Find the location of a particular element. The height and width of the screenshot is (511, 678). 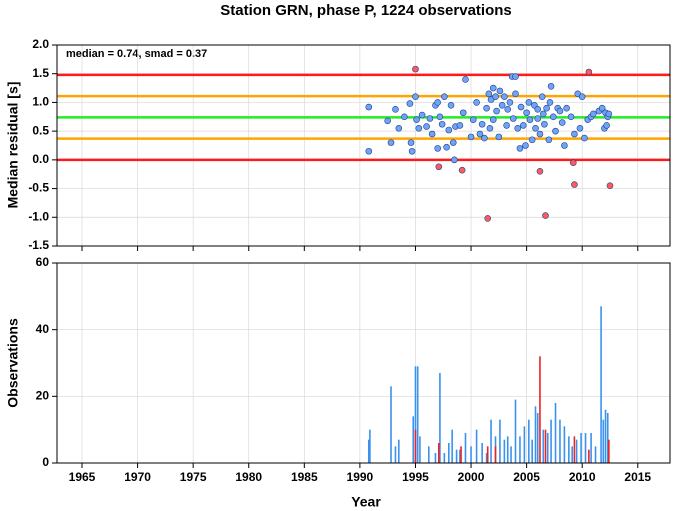

x-tick-label: 2015 is located at coordinates (637, 477).